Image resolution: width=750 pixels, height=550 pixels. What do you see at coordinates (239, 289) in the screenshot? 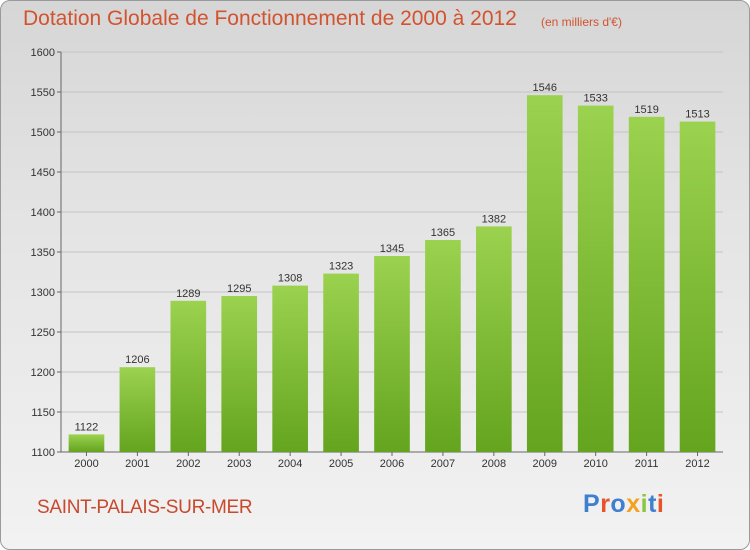
I see `data-label: 1295` at bounding box center [239, 289].